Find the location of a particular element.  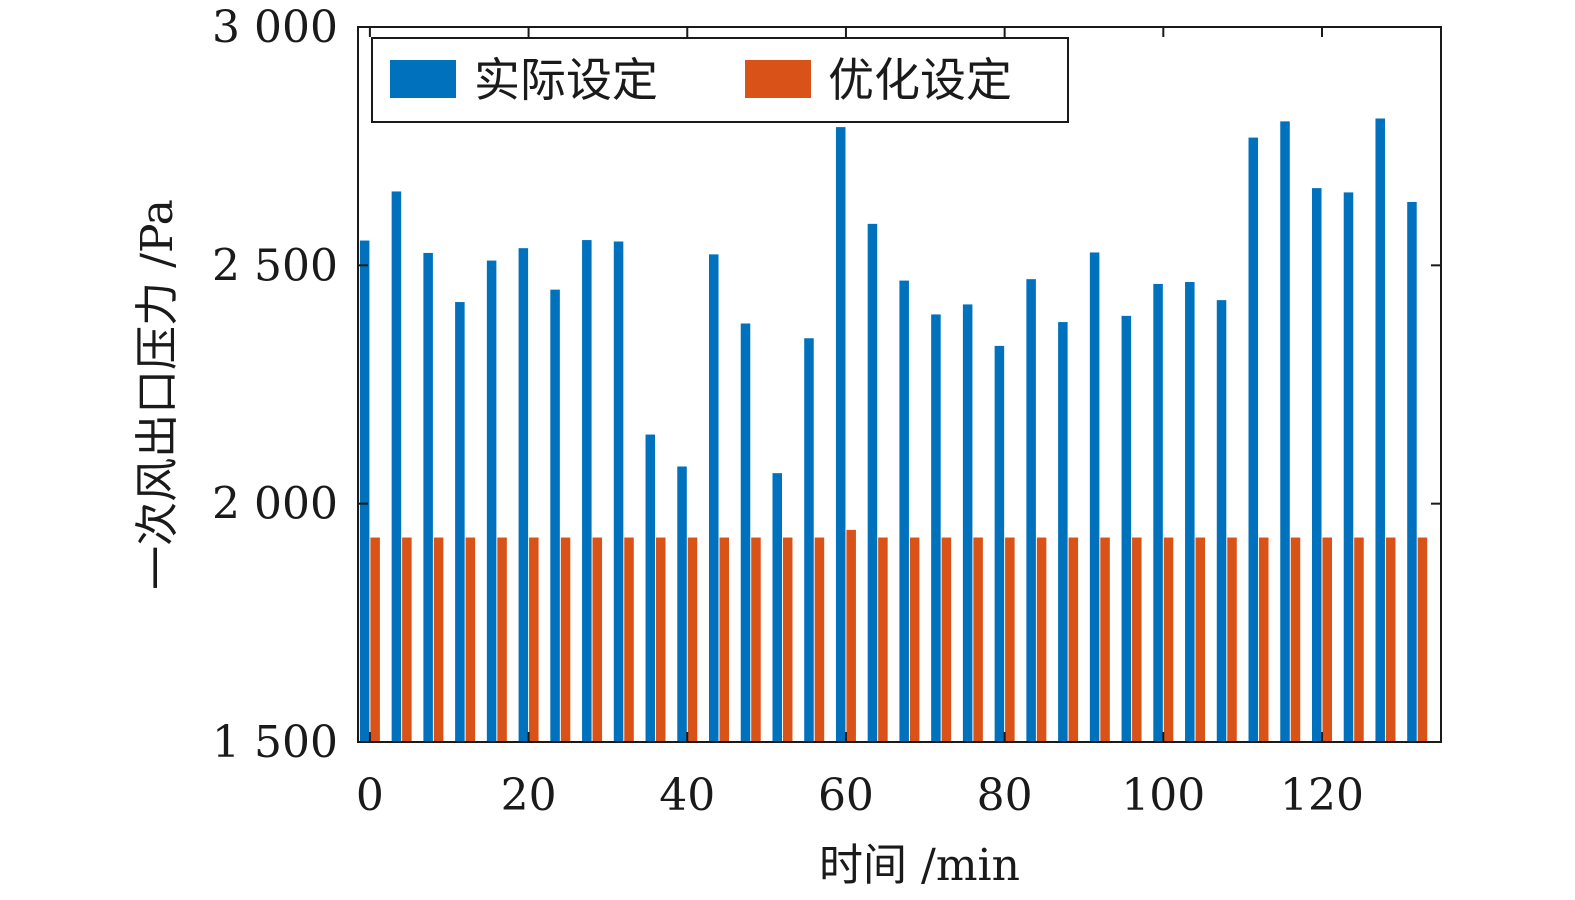

x-tick-label-5: 100 is located at coordinates (1163, 795).